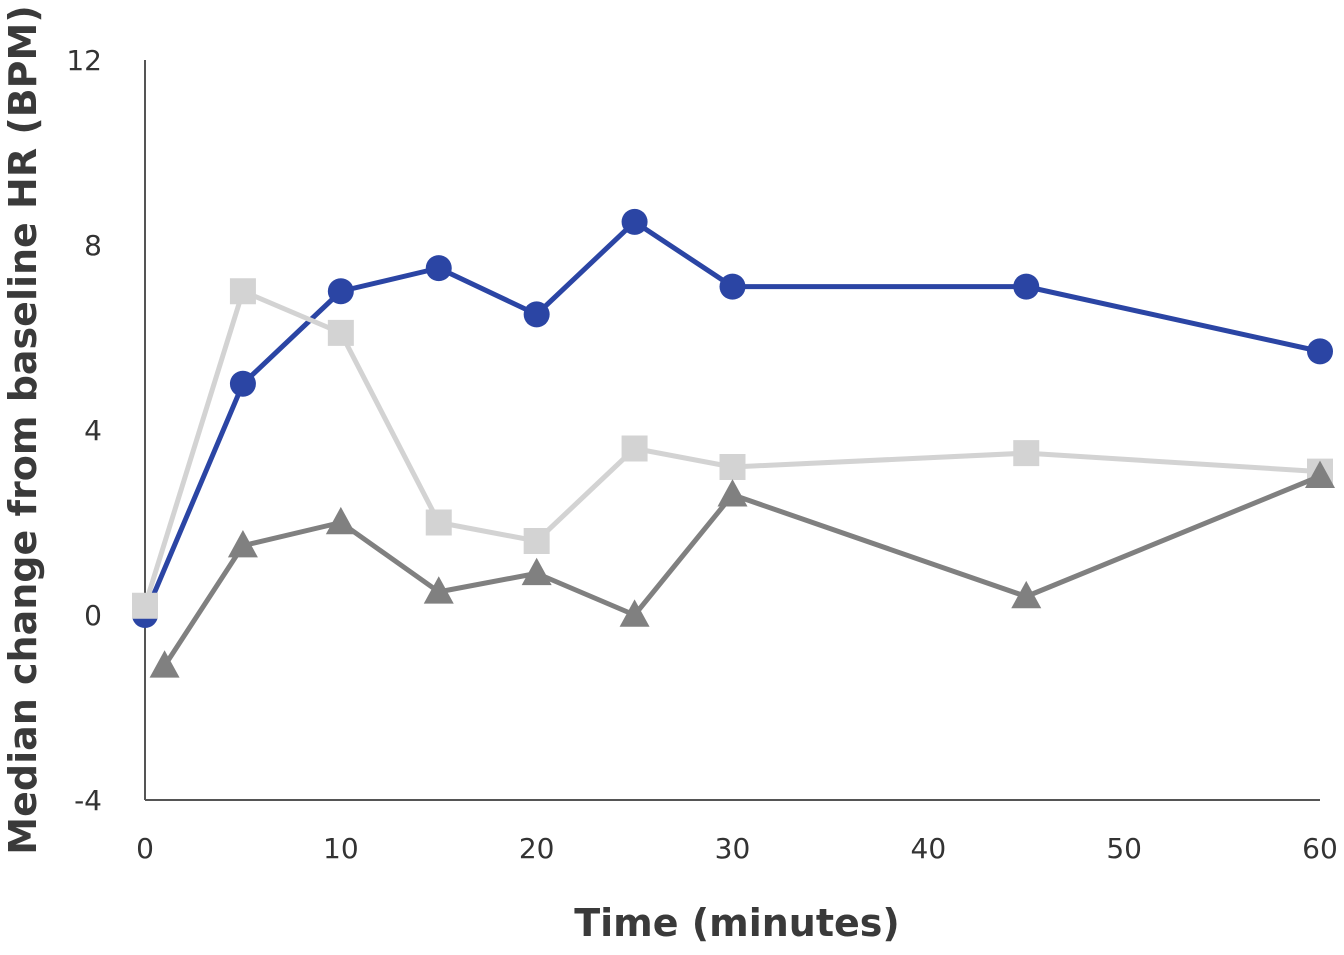 This screenshot has height=955, width=1344. What do you see at coordinates (84, 60) in the screenshot?
I see `y-tick-label: 12` at bounding box center [84, 60].